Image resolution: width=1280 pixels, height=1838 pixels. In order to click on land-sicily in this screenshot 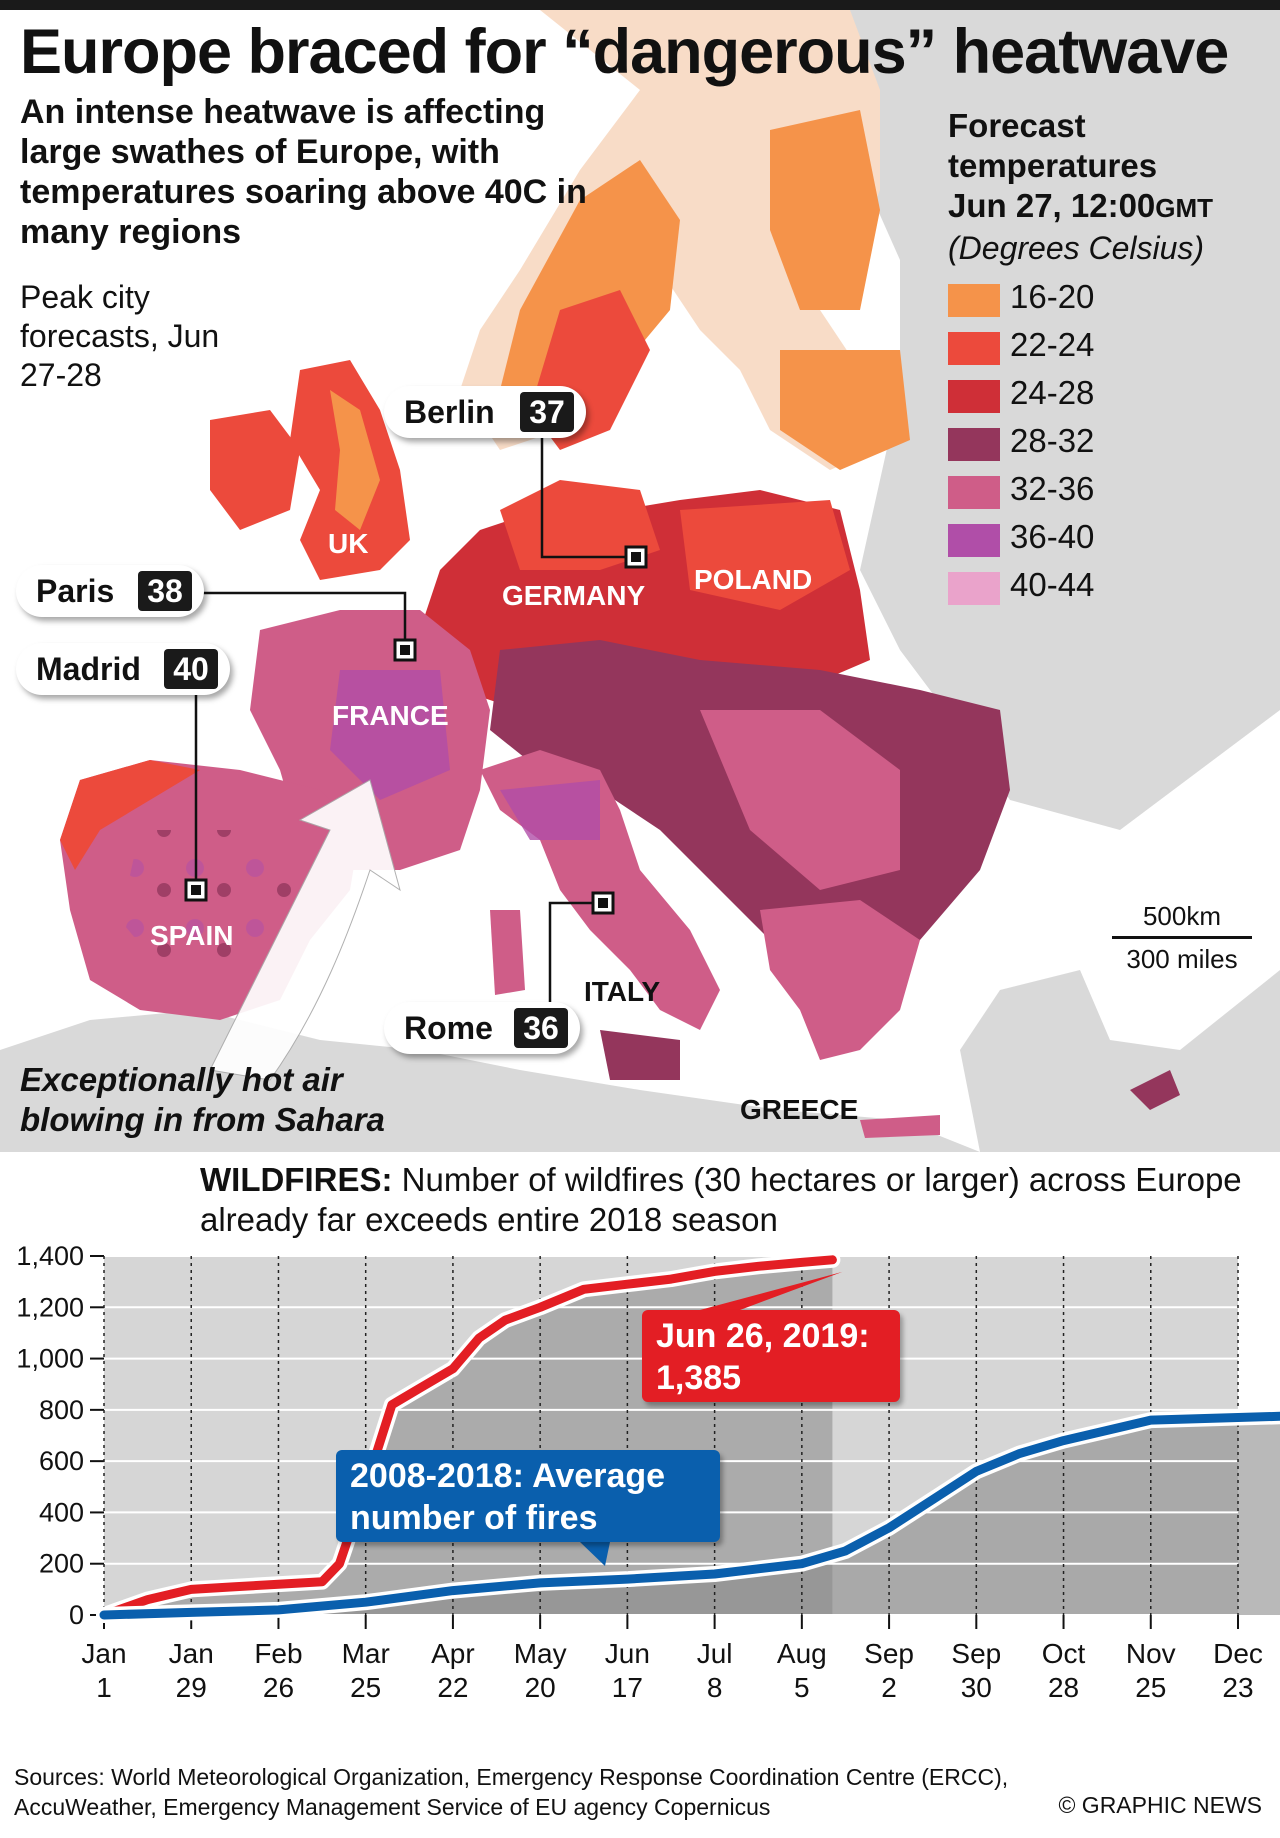, I will do `click(640, 1055)`.